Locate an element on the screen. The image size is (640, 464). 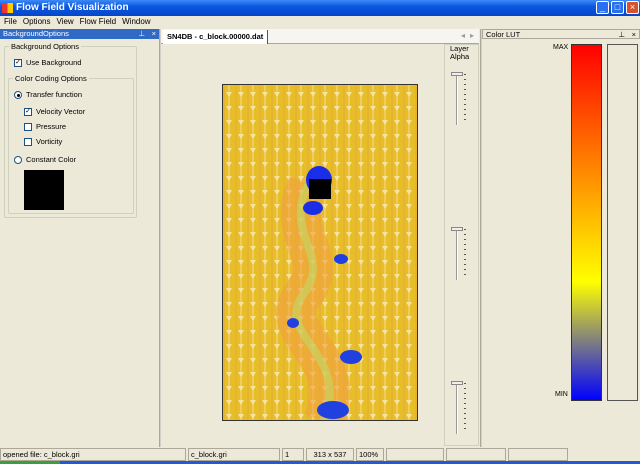
window-title: Flow Field Visualization is located at coordinates (72, 7).